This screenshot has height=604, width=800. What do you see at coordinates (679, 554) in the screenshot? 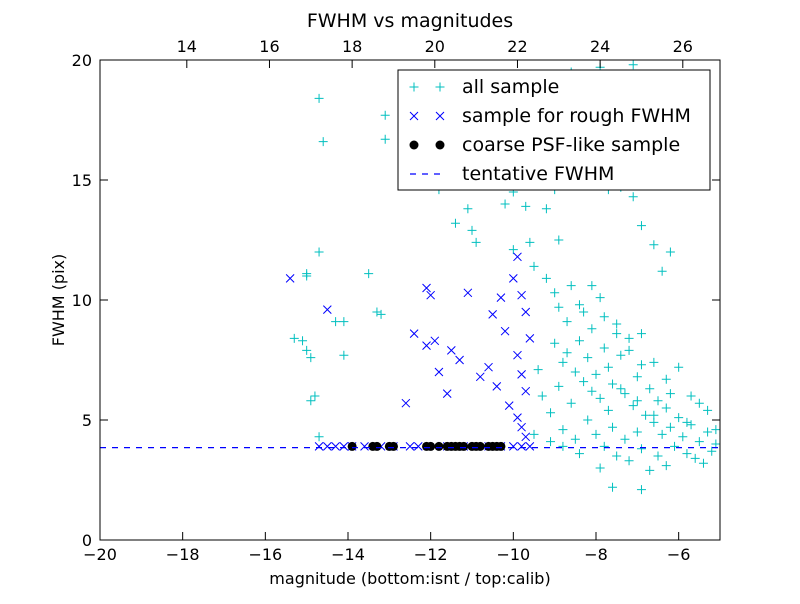
I see `x-tick-label: −6` at bounding box center [679, 554].